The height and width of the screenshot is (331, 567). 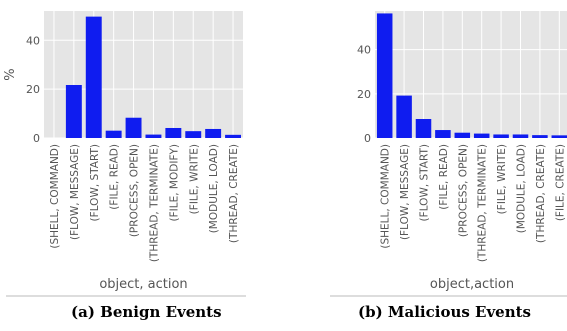 What do you see at coordinates (472, 284) in the screenshot?
I see `x-axis-label: object,action` at bounding box center [472, 284].